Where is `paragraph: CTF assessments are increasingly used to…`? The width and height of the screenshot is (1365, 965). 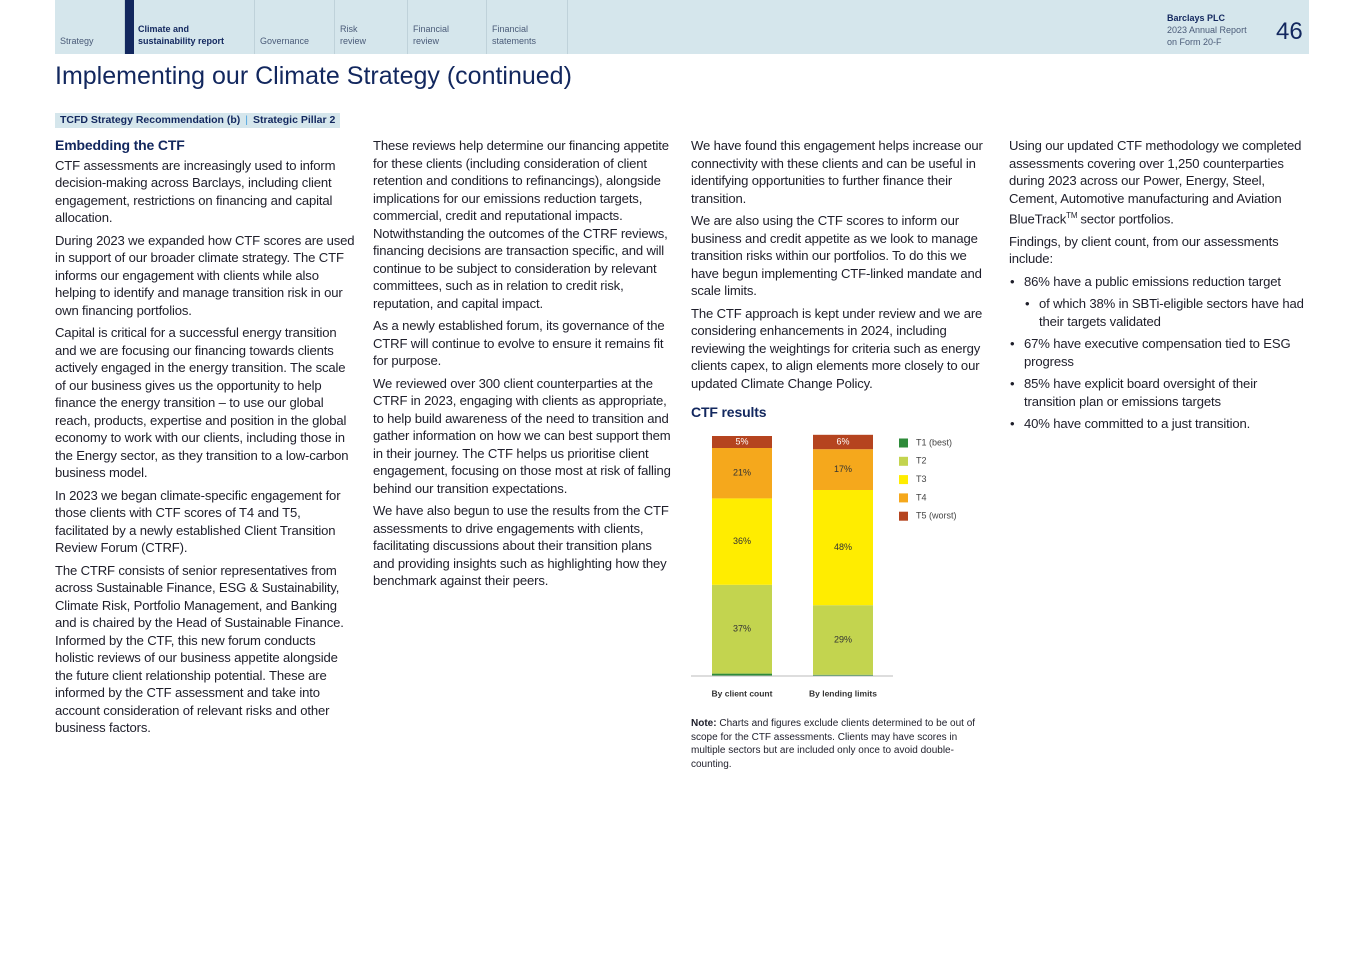
paragraph: CTF assessments are increasingly used to… is located at coordinates (195, 191).